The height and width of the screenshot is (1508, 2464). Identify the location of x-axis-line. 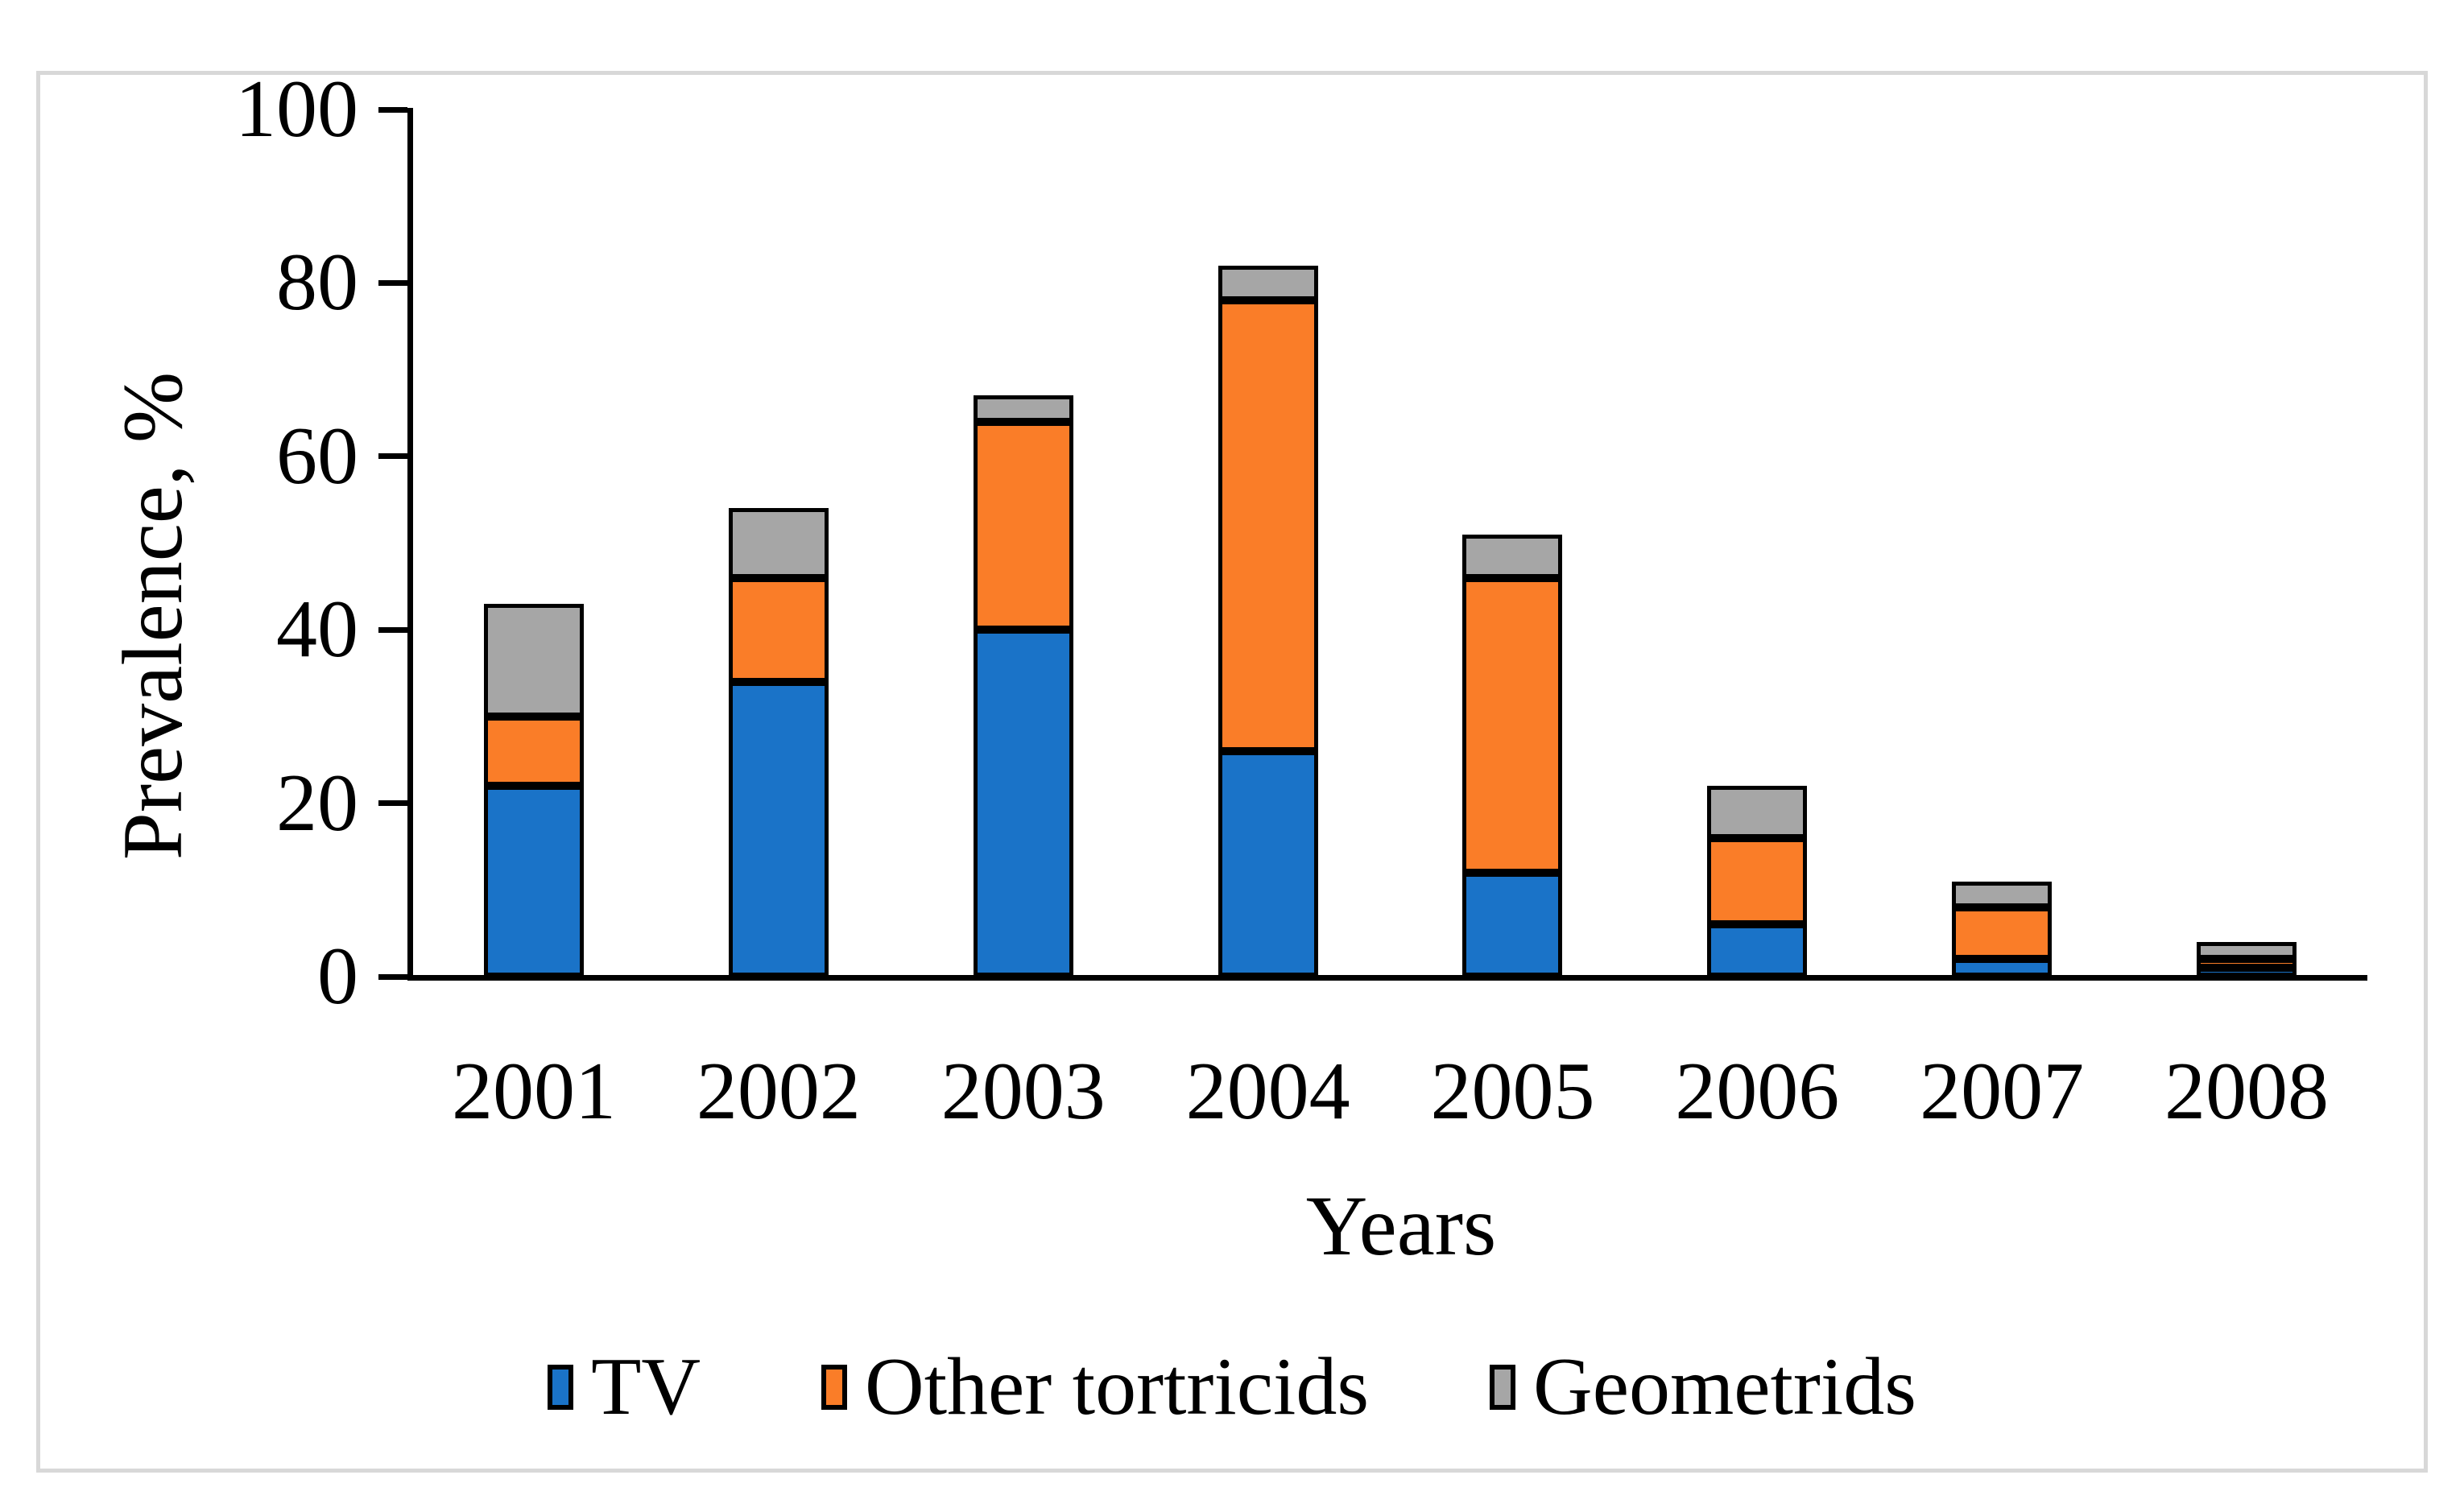
(1387, 978).